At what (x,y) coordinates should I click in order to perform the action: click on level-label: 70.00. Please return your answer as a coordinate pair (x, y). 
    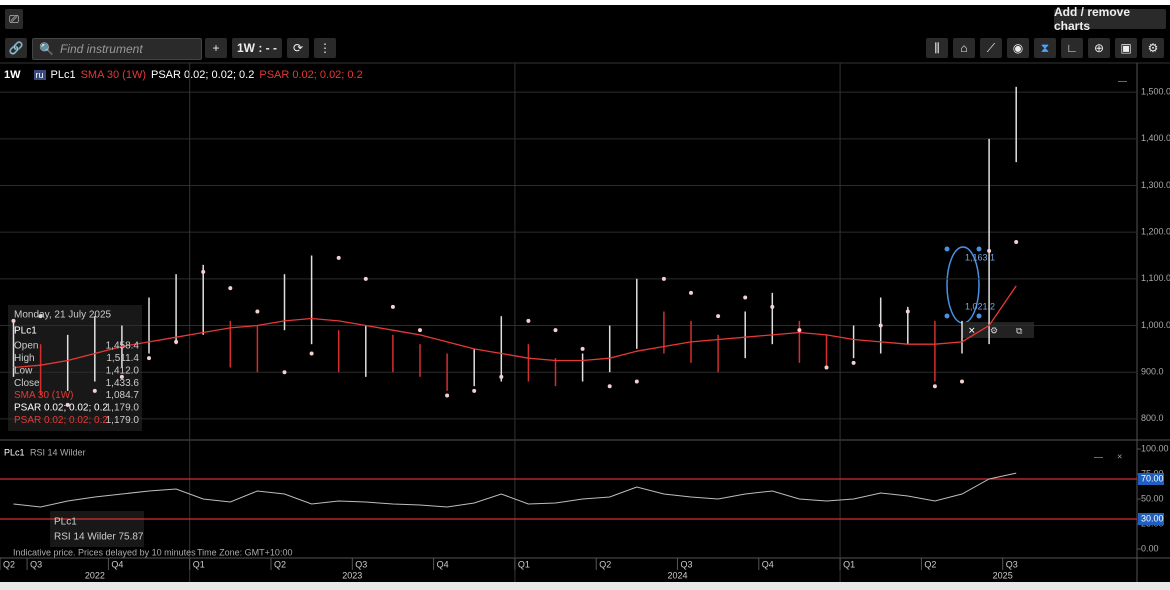
    Looking at the image, I should click on (1152, 478).